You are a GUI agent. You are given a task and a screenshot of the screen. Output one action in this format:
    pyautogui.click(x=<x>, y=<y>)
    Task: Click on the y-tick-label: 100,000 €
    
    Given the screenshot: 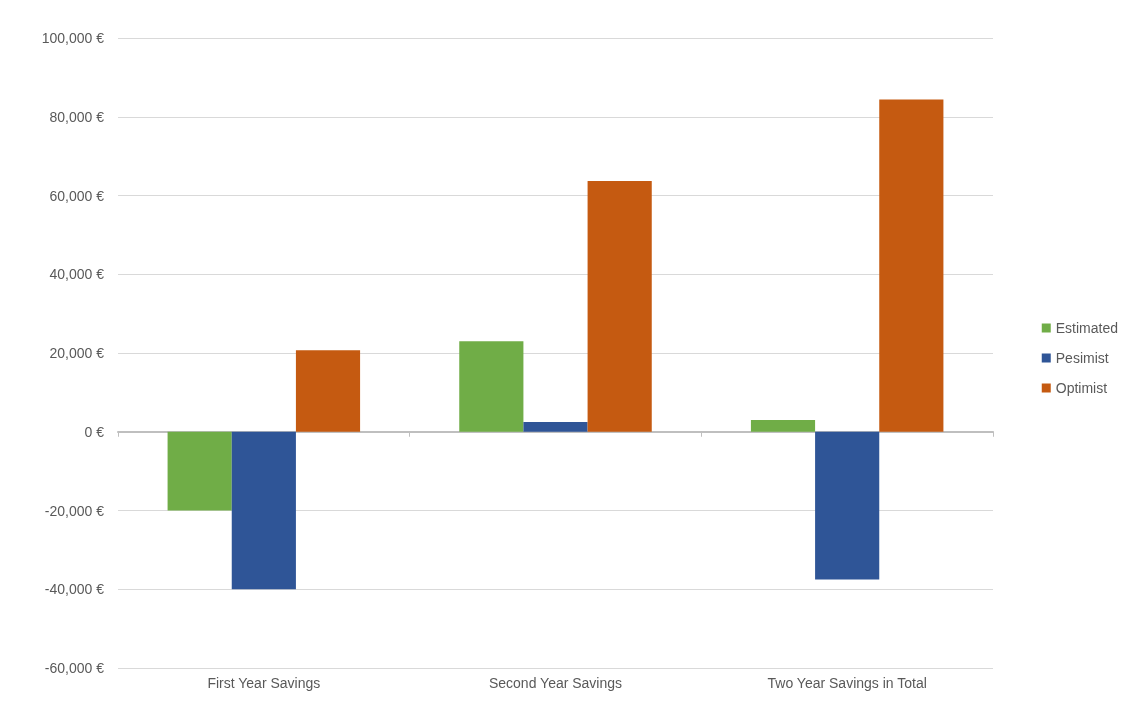 What is the action you would take?
    pyautogui.click(x=73, y=38)
    